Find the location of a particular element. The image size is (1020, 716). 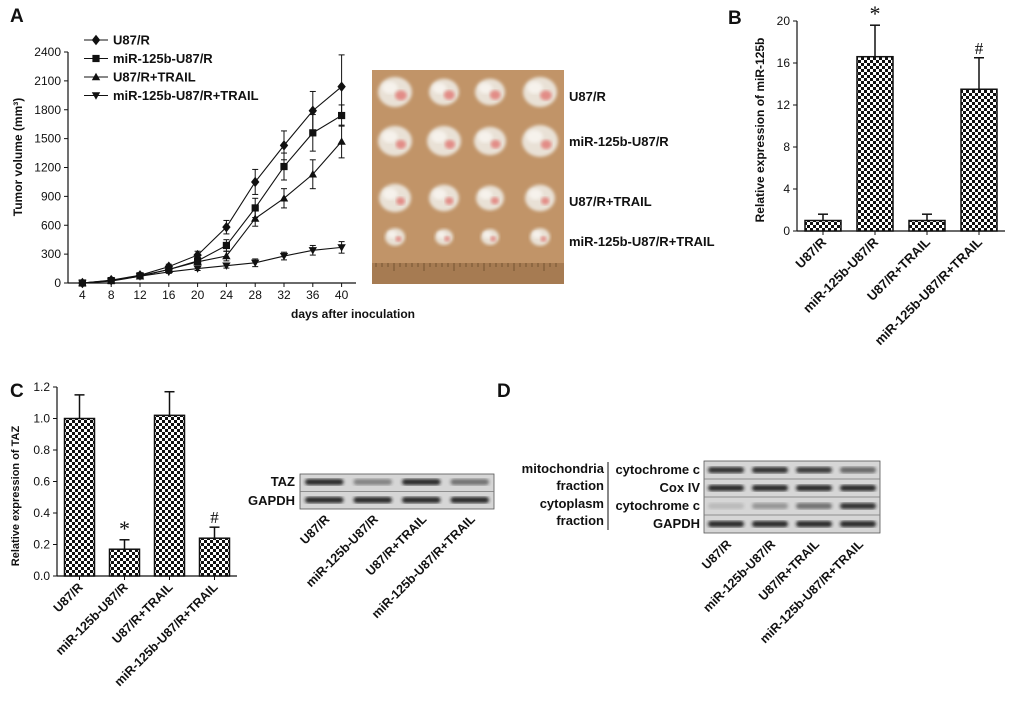

panel-c-y-tick-label: 0.4 is located at coordinates (41, 513).